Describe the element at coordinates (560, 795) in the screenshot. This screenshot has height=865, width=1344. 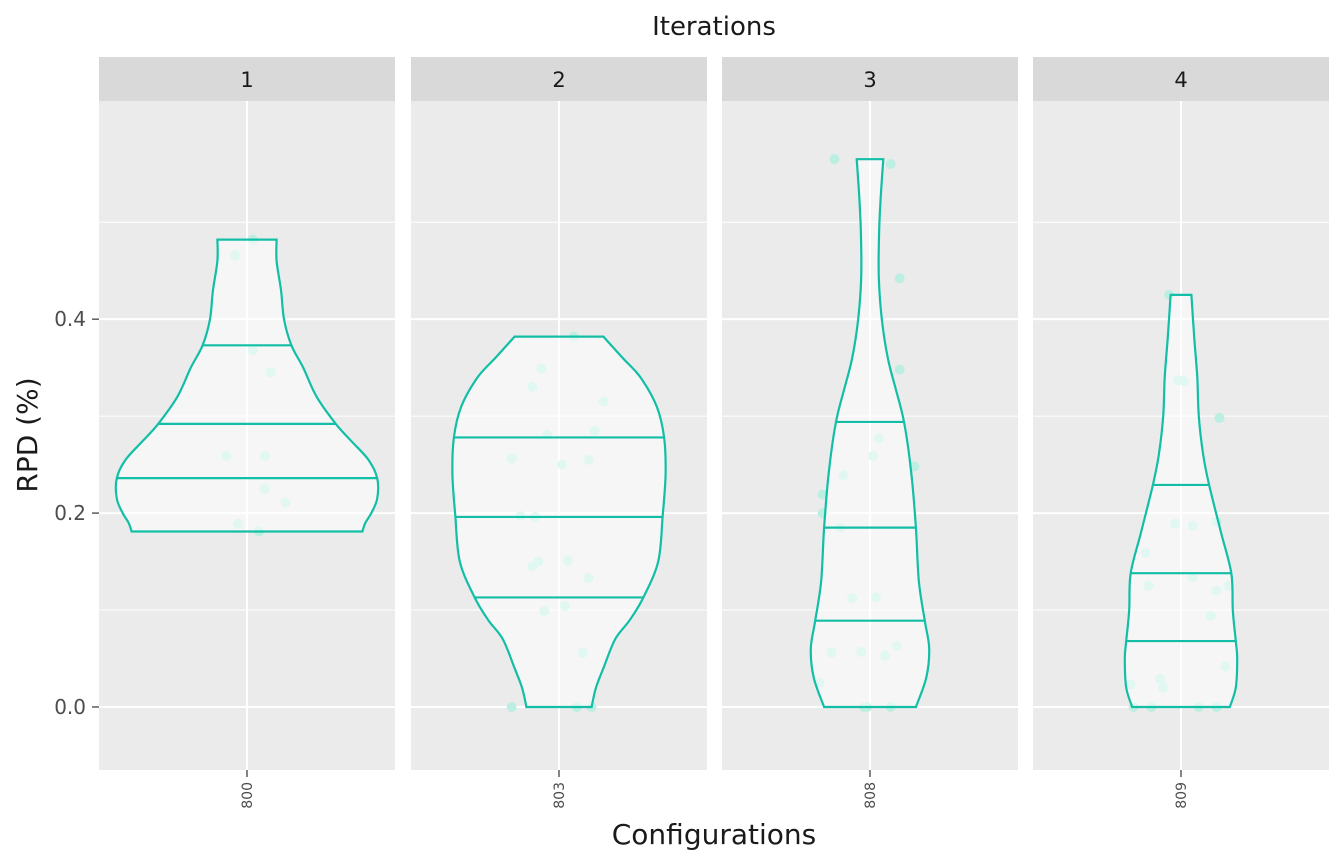
I see `x-tick-label: 803` at that location.